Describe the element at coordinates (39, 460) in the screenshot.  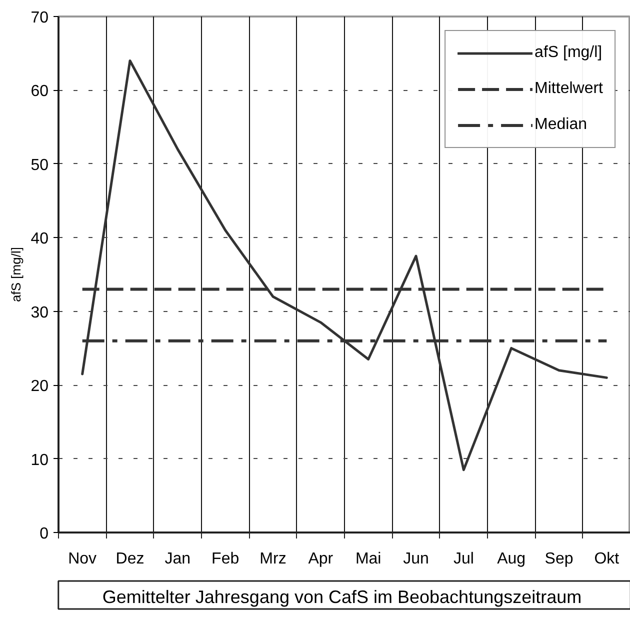
I see `y-tick-label: 10` at that location.